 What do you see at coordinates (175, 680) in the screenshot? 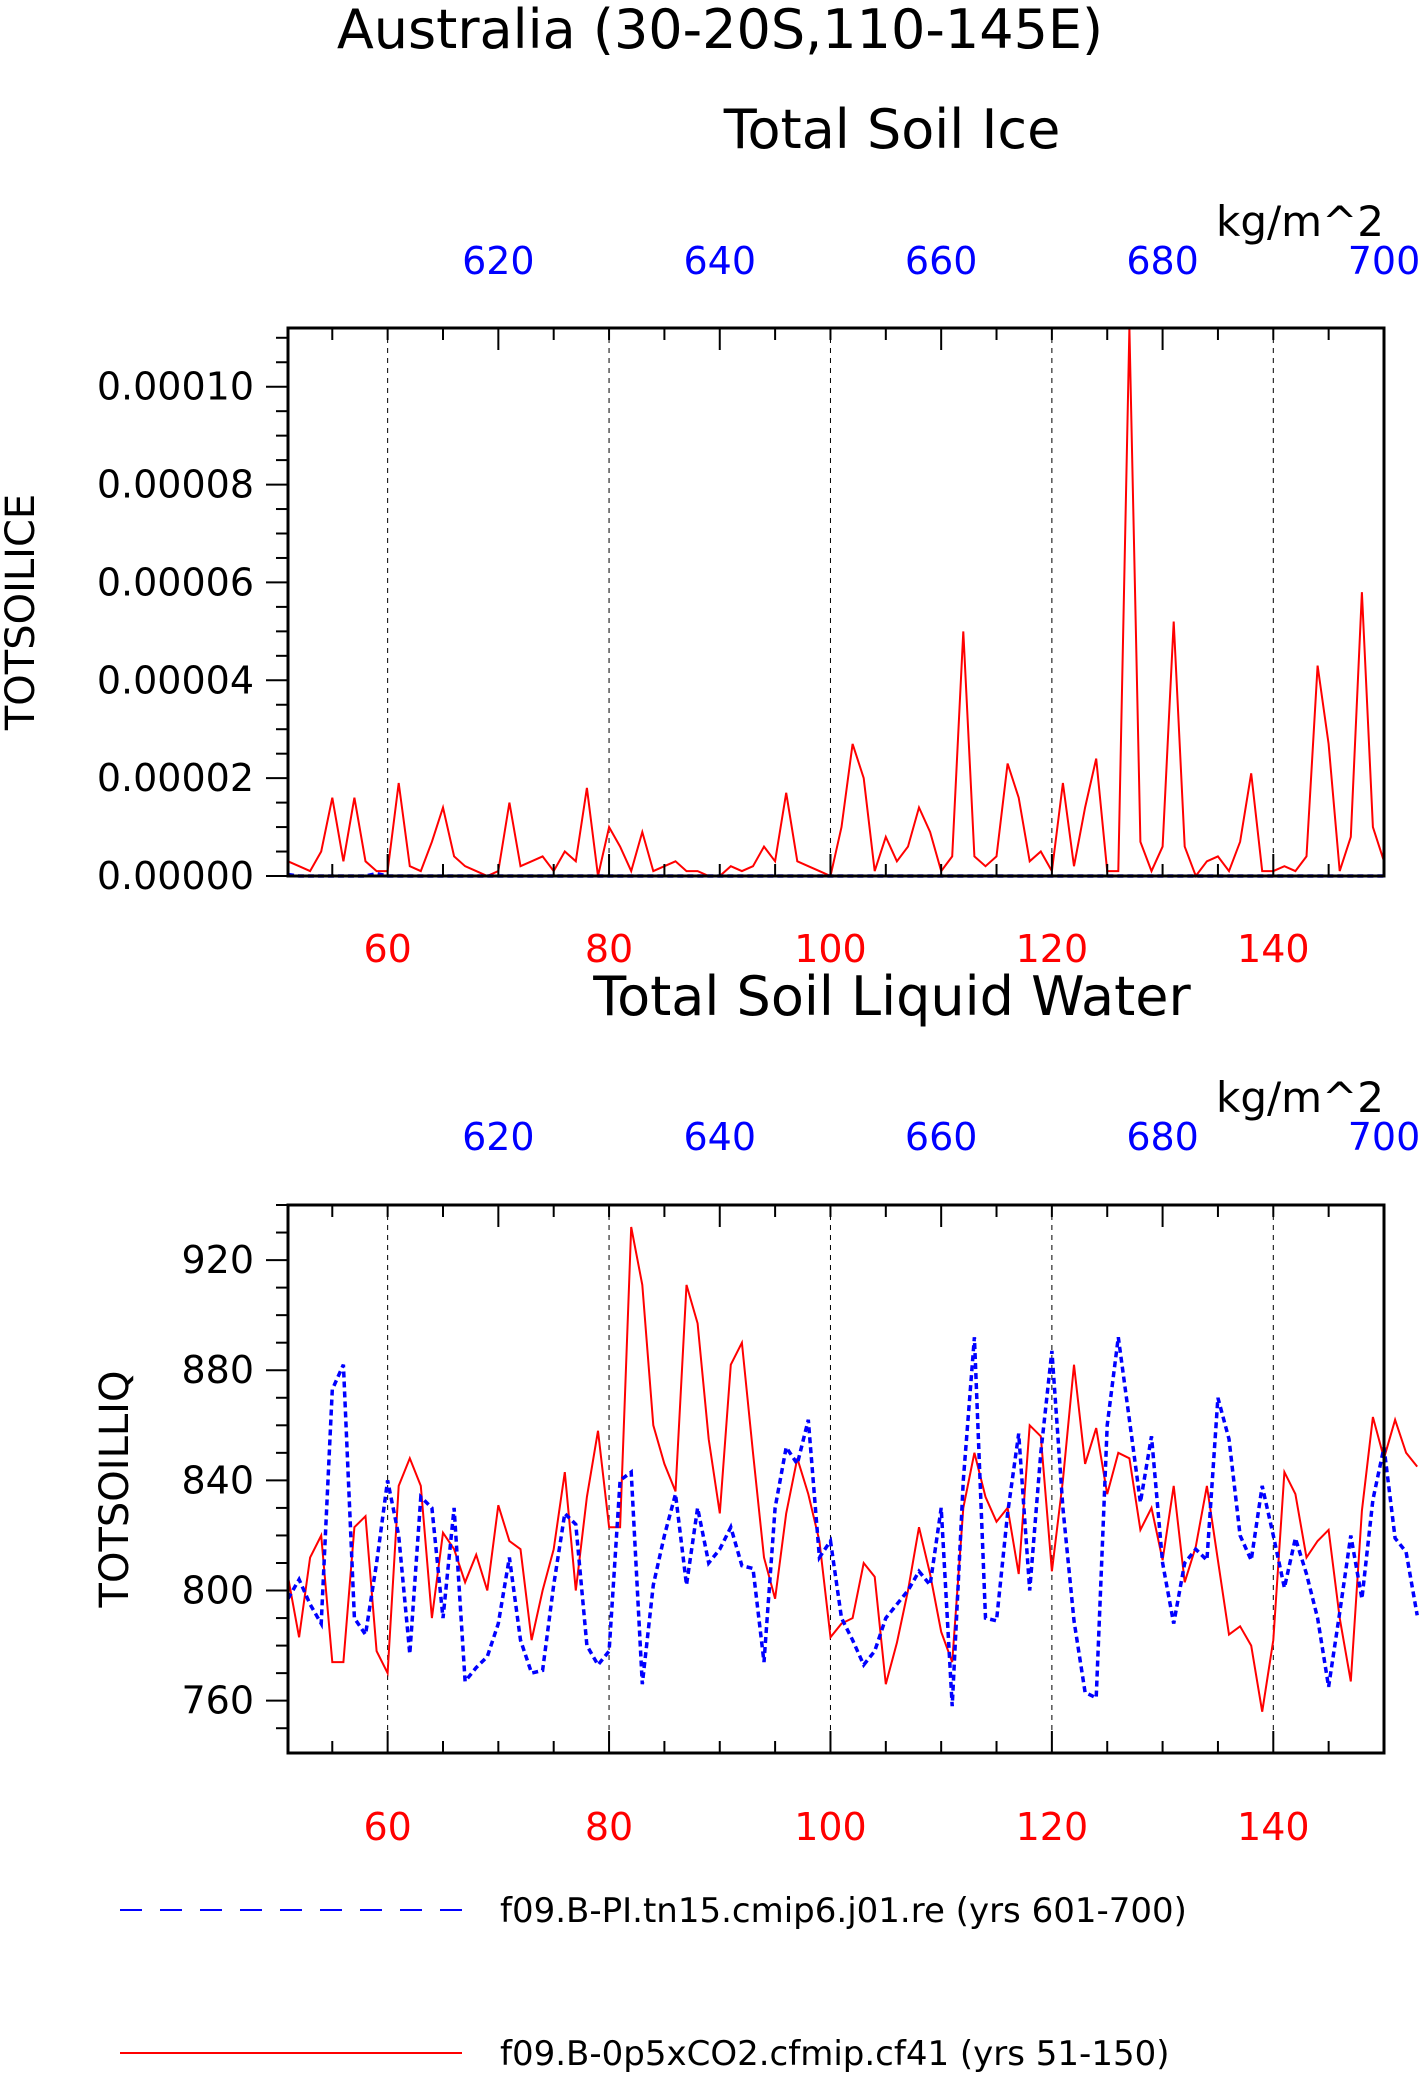
I see `left-tick-label: 0.00004` at bounding box center [175, 680].